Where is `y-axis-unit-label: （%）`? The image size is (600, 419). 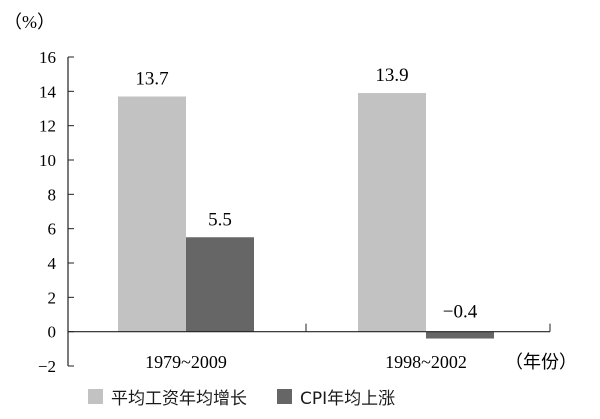
y-axis-unit-label: （%） is located at coordinates (29, 22).